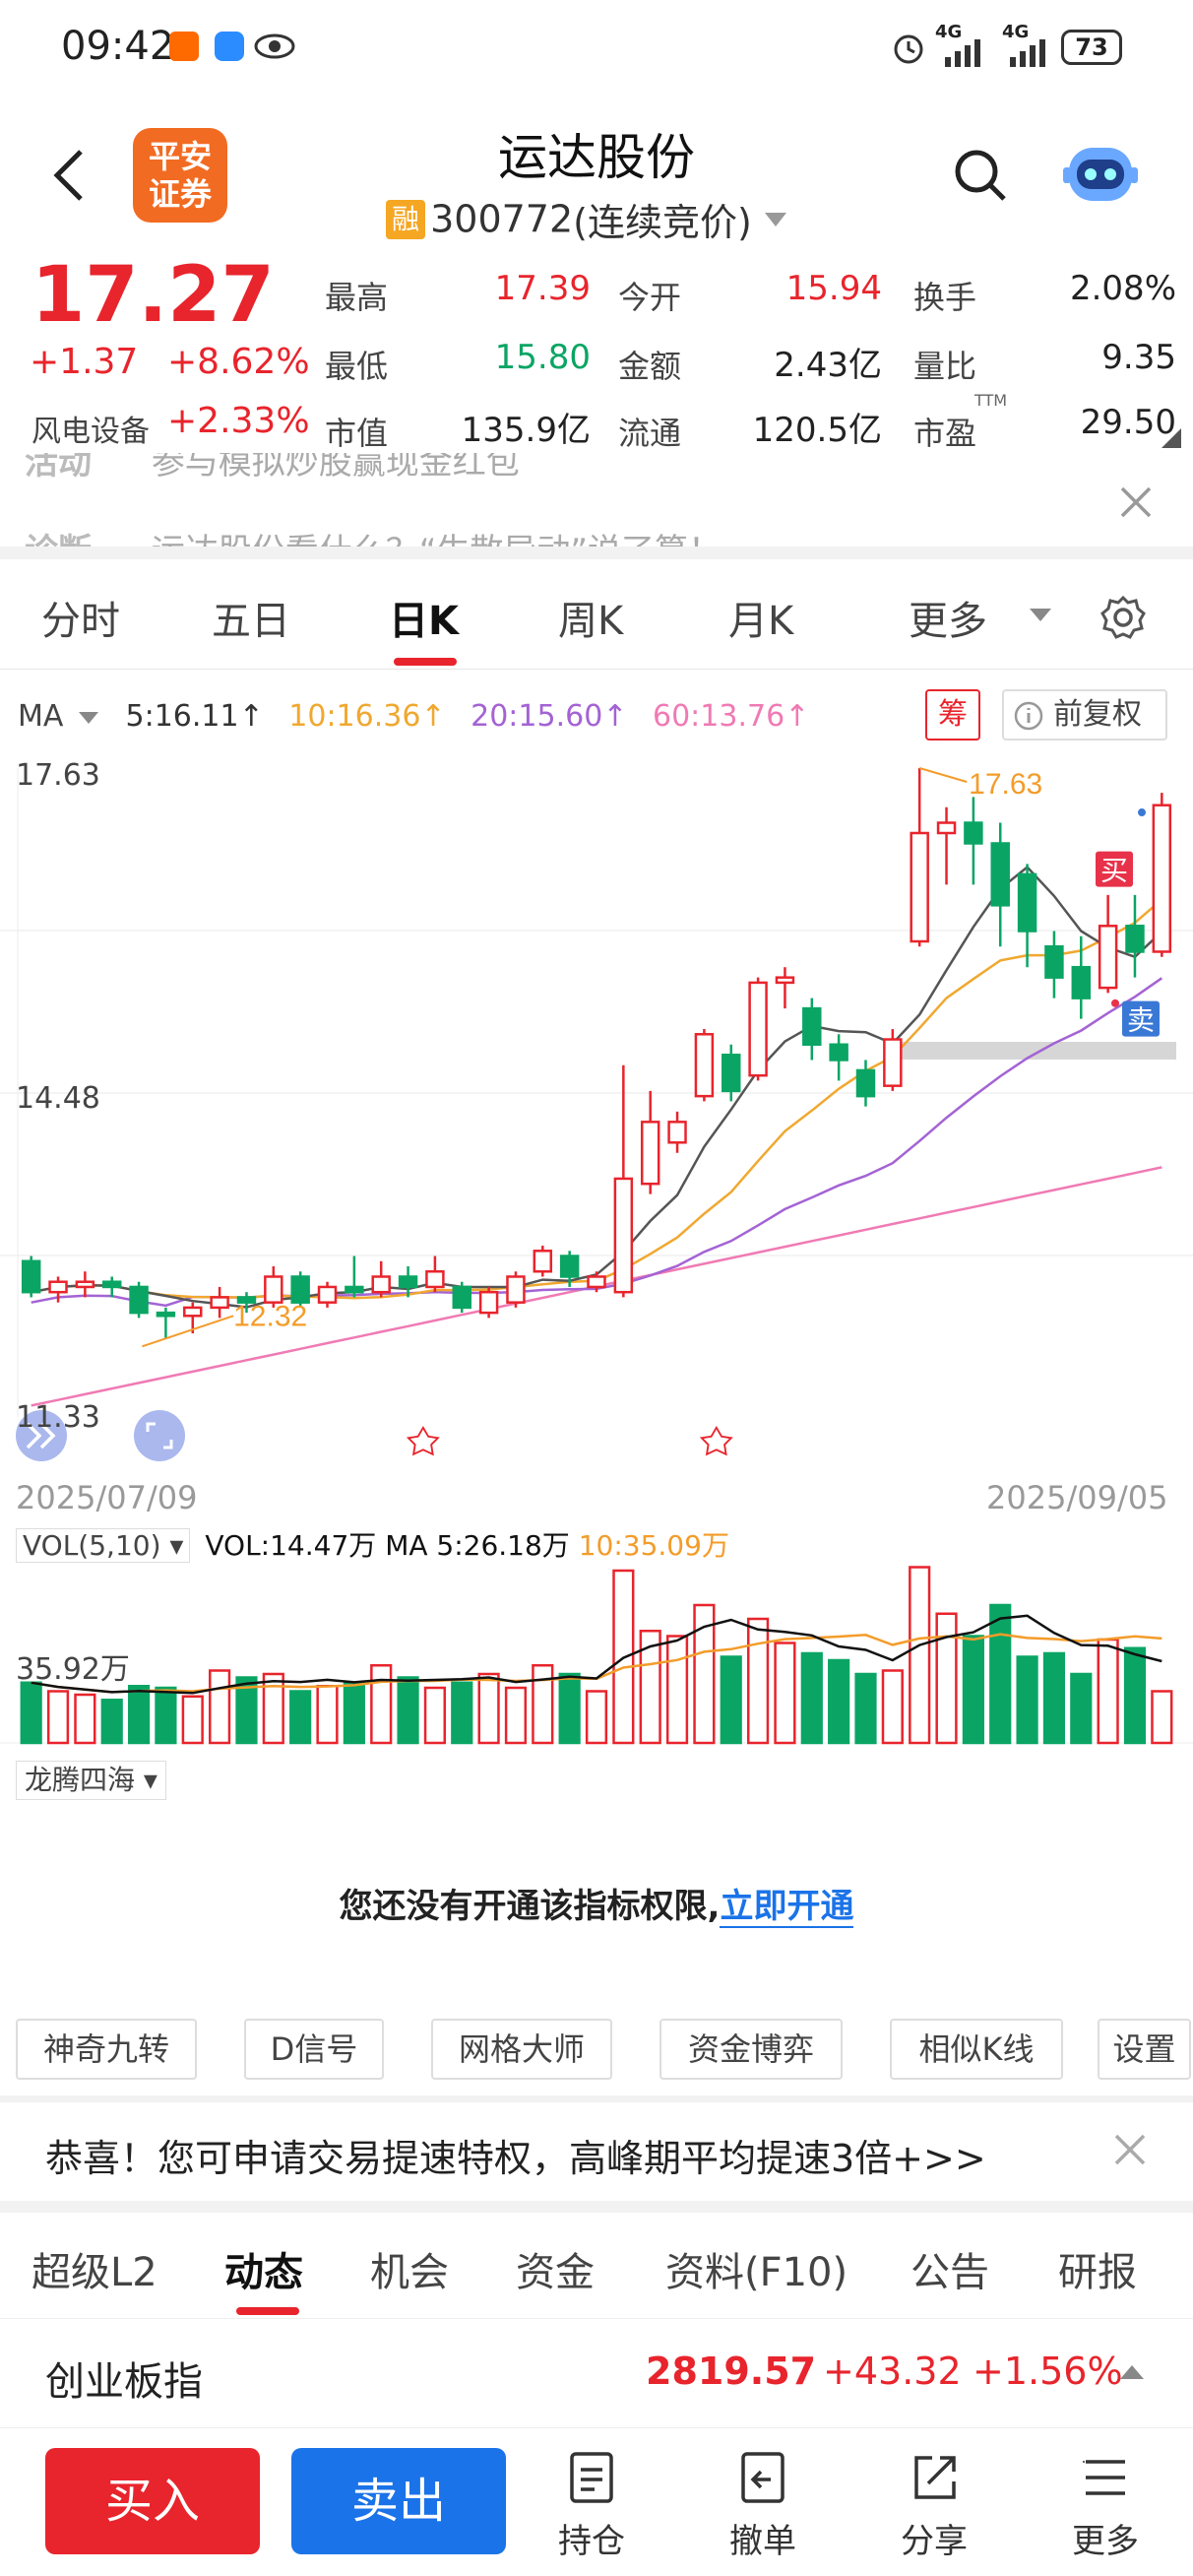 The height and width of the screenshot is (2576, 1193). What do you see at coordinates (94, 2272) in the screenshot?
I see `tab-super-l2: 超级L2` at bounding box center [94, 2272].